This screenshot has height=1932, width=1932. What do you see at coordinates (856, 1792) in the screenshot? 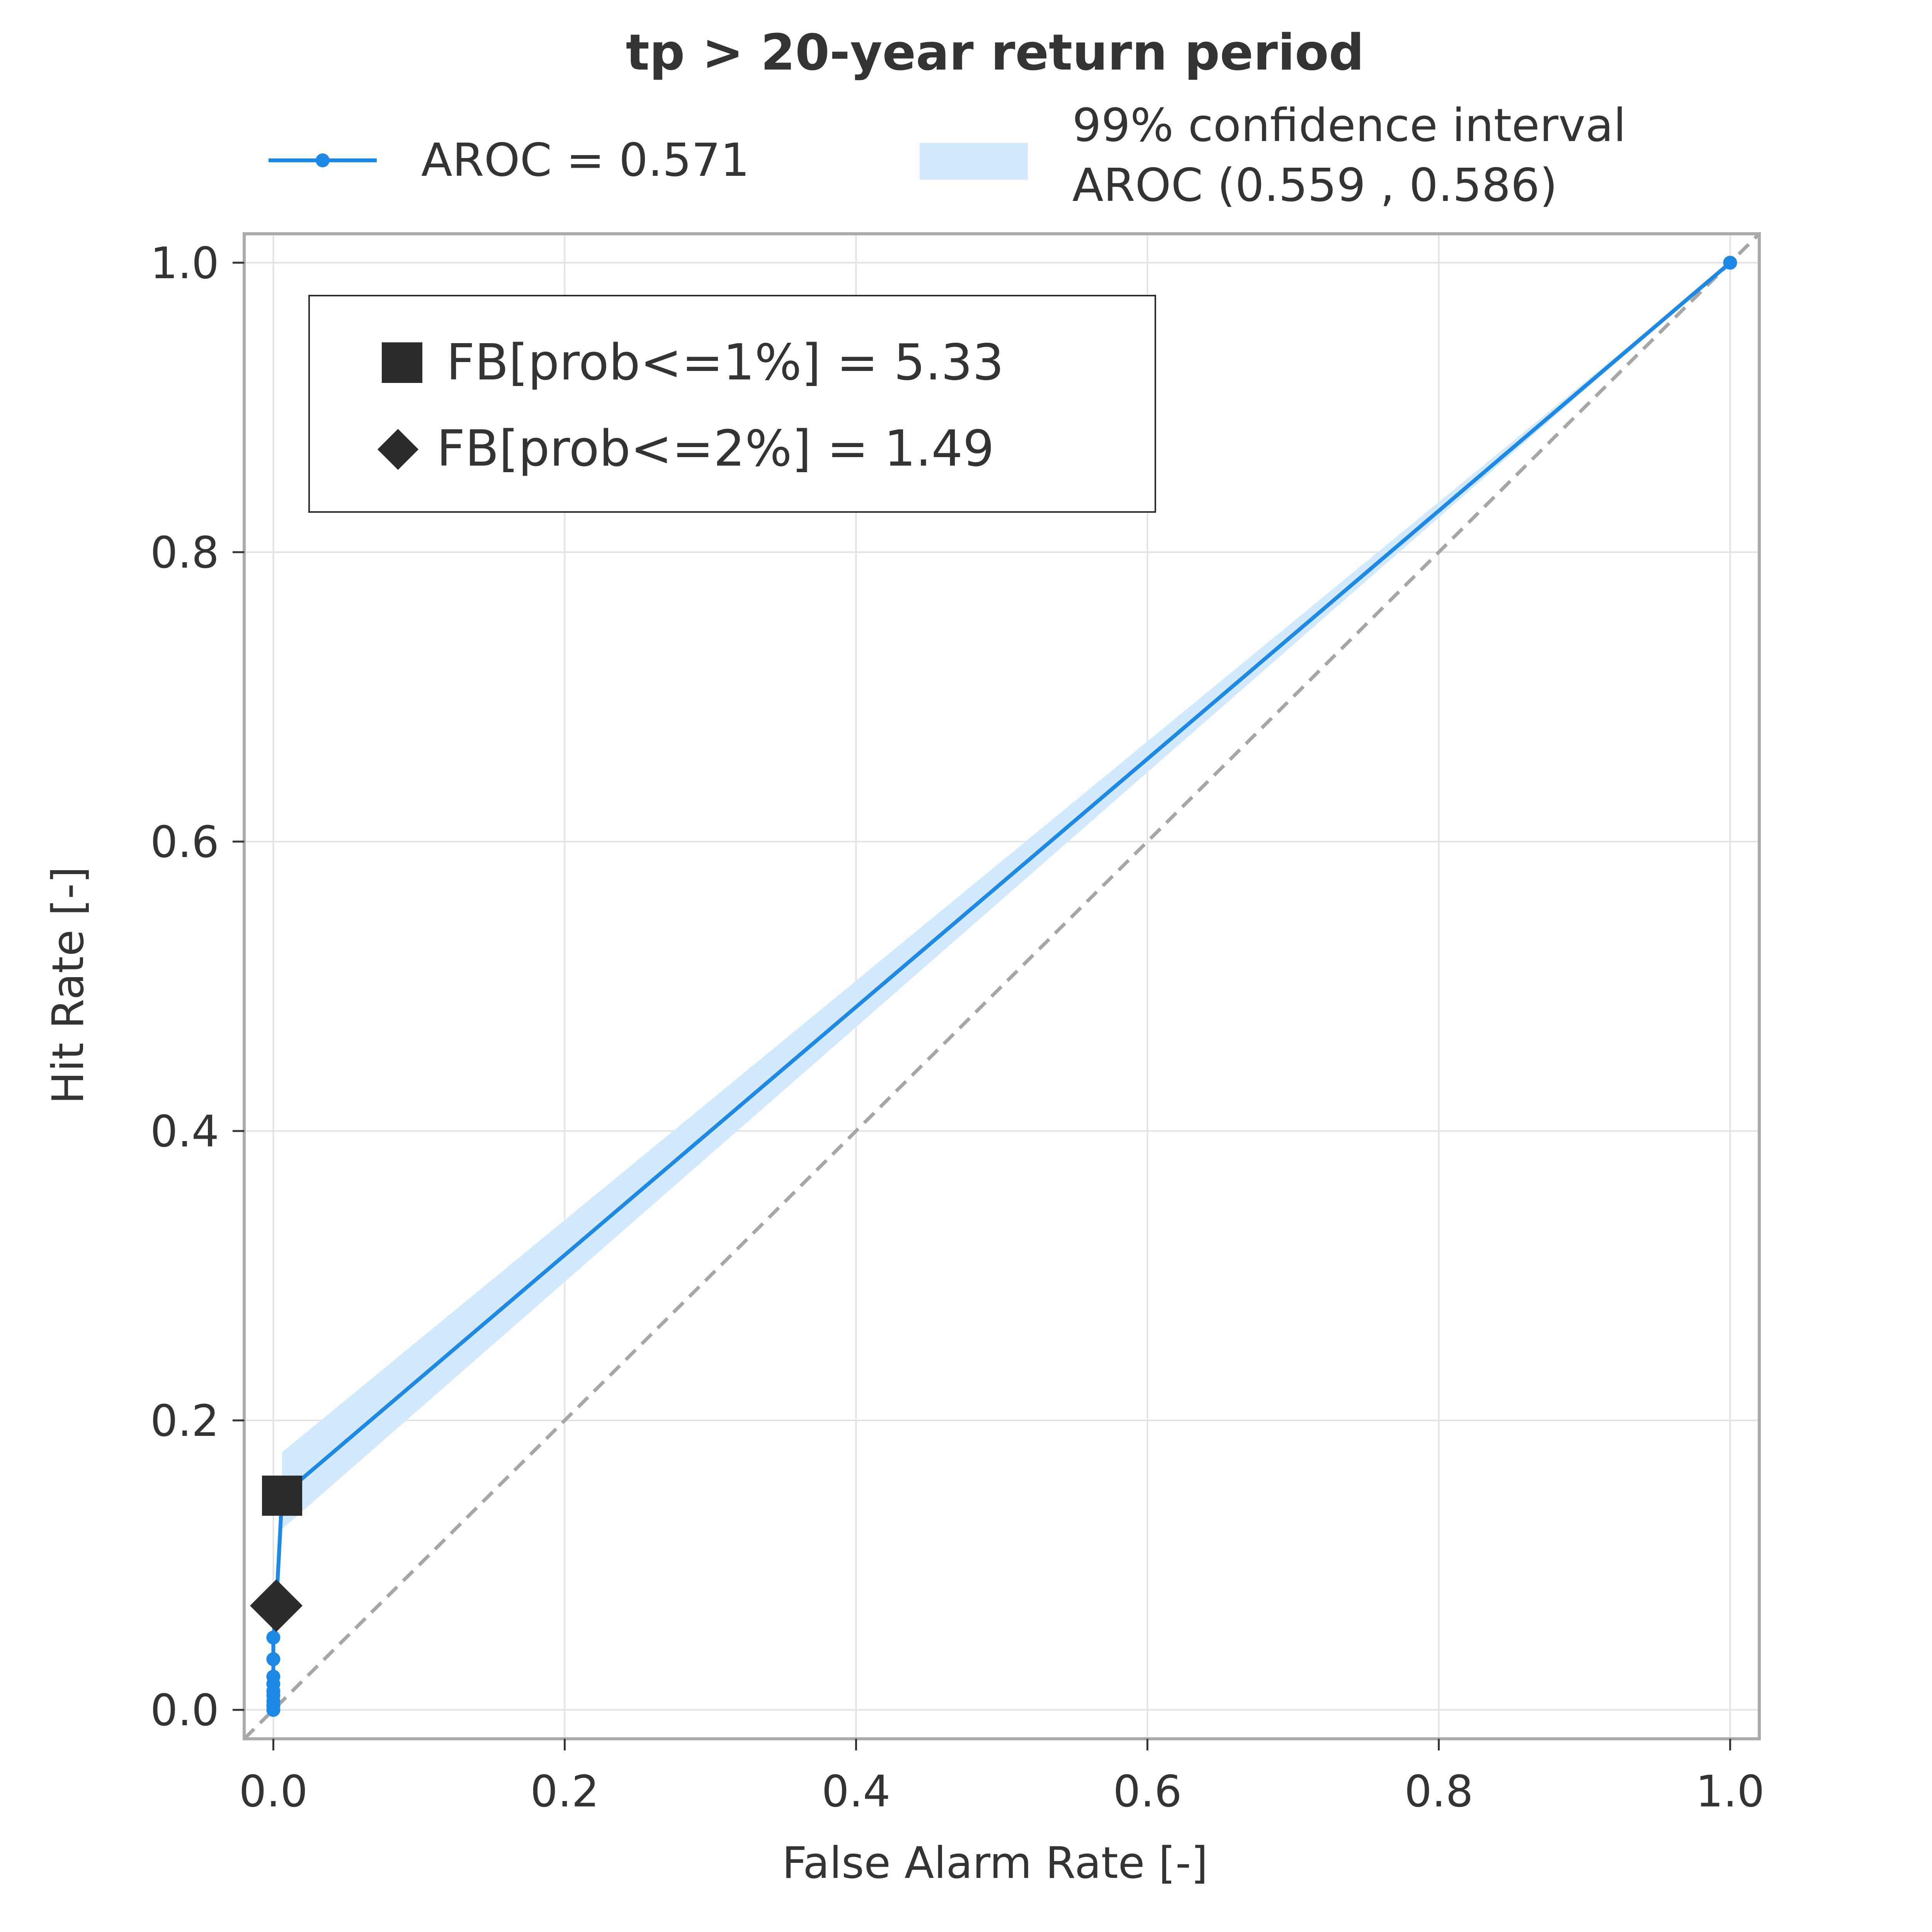
I see `x-tick-label: 0.4` at bounding box center [856, 1792].